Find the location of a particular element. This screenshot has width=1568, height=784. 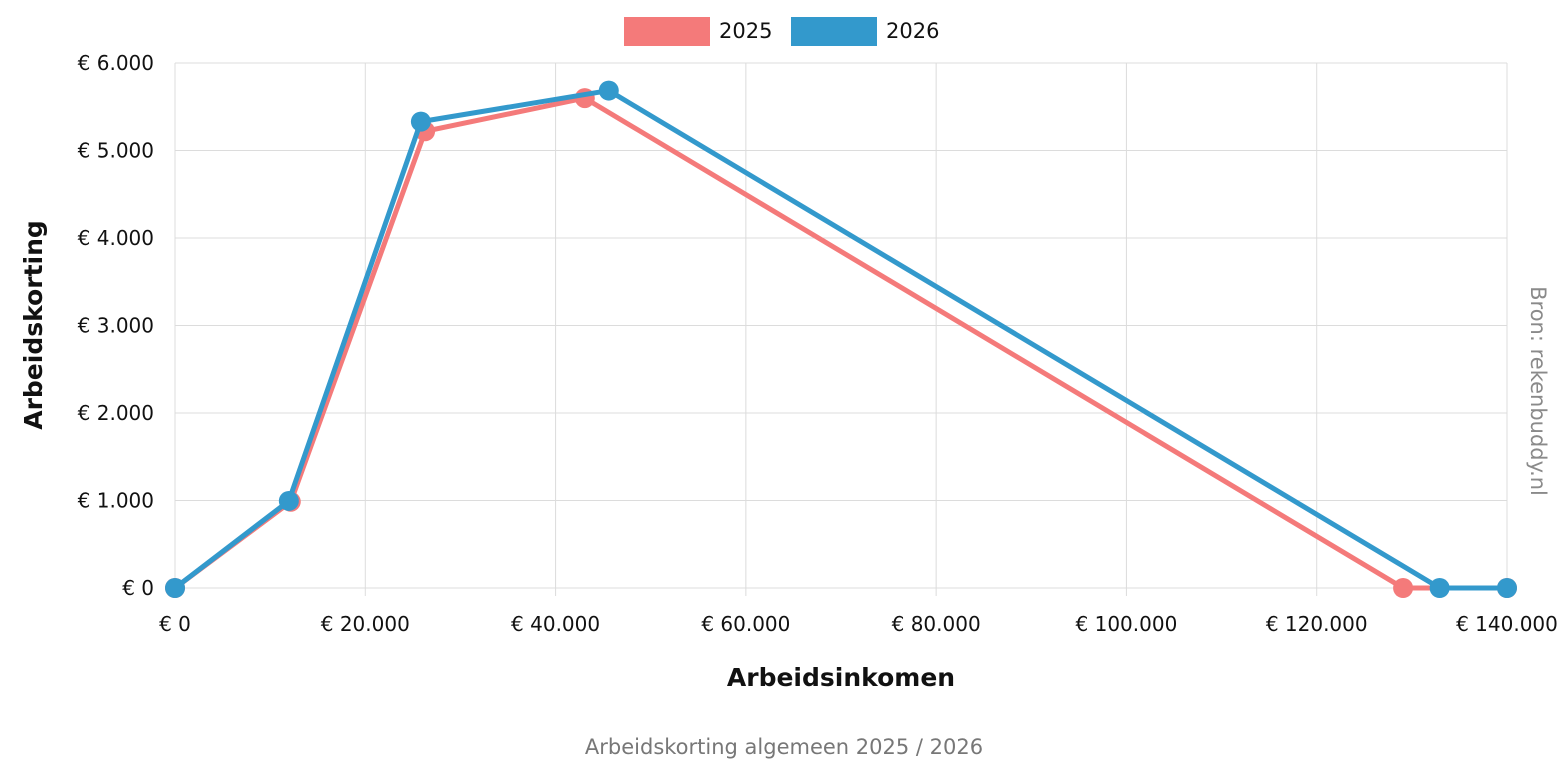

x-tick-label: € 140.000 is located at coordinates (1507, 624).